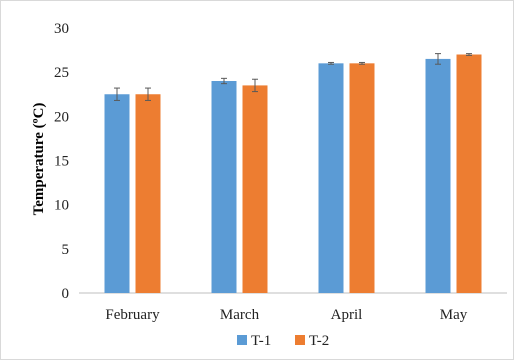 This screenshot has width=514, height=364. What do you see at coordinates (319, 341) in the screenshot?
I see `legend-label: T-2` at bounding box center [319, 341].